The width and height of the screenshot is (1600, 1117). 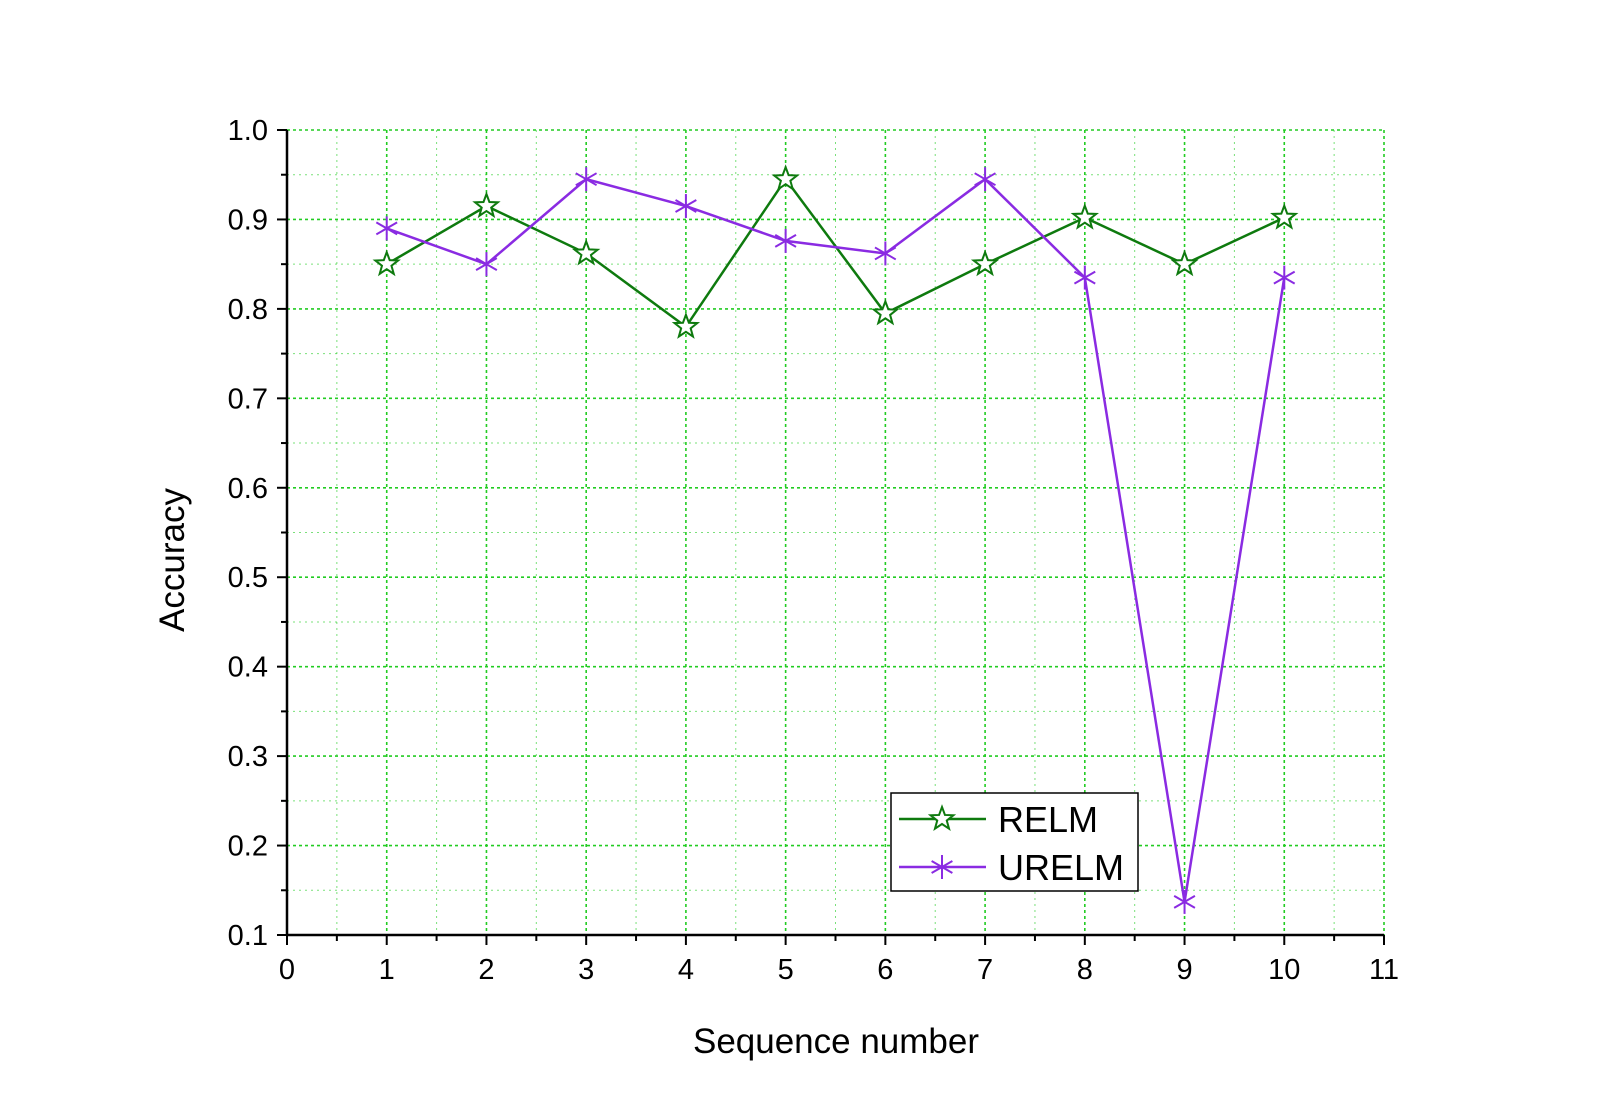 What do you see at coordinates (1061, 867) in the screenshot?
I see `legend-label: URELM` at bounding box center [1061, 867].